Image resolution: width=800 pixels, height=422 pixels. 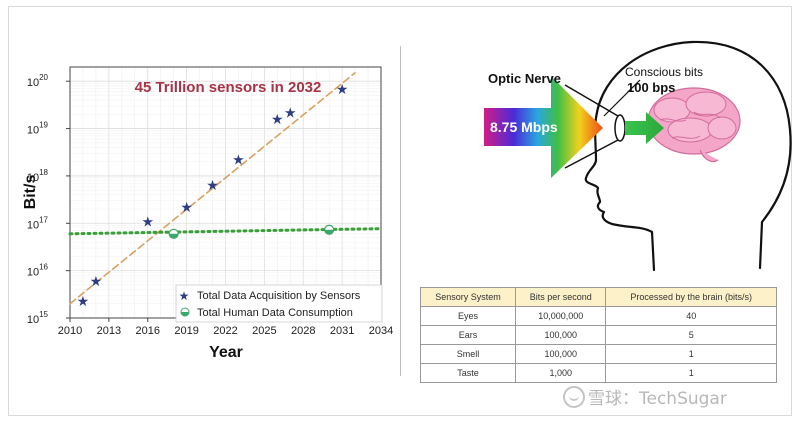 What do you see at coordinates (342, 331) in the screenshot?
I see `x-tick-label: 2031` at bounding box center [342, 331].